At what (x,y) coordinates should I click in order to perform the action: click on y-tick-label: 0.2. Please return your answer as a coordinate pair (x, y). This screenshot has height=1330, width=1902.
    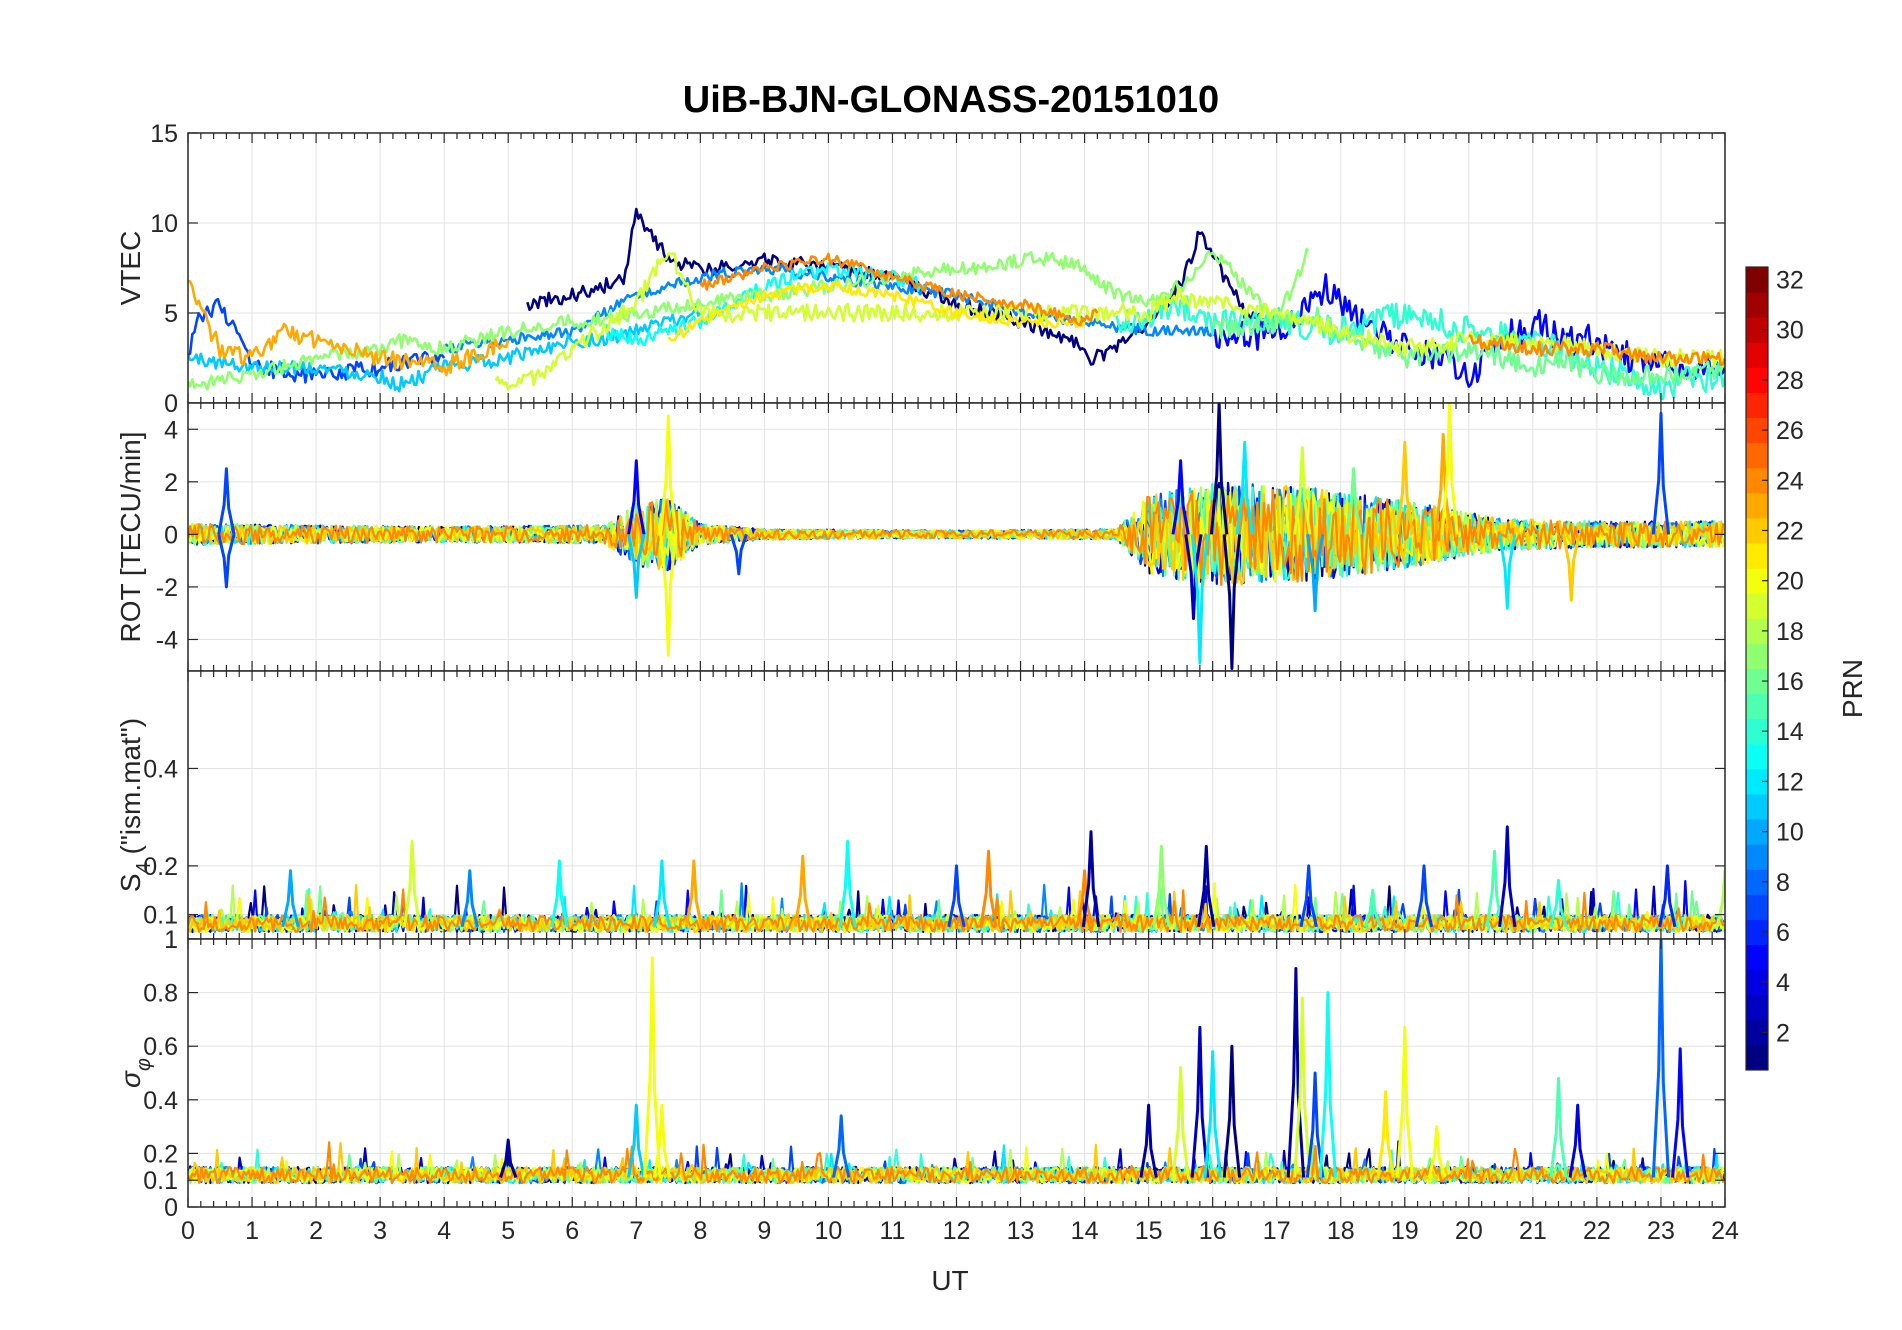
    Looking at the image, I should click on (160, 867).